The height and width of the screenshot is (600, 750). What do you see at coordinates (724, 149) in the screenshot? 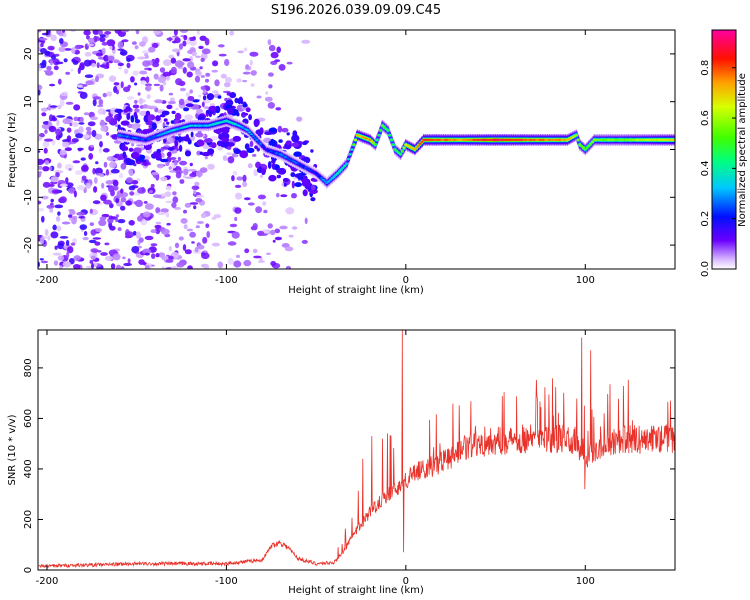
I see `colorbar-frame` at bounding box center [724, 149].